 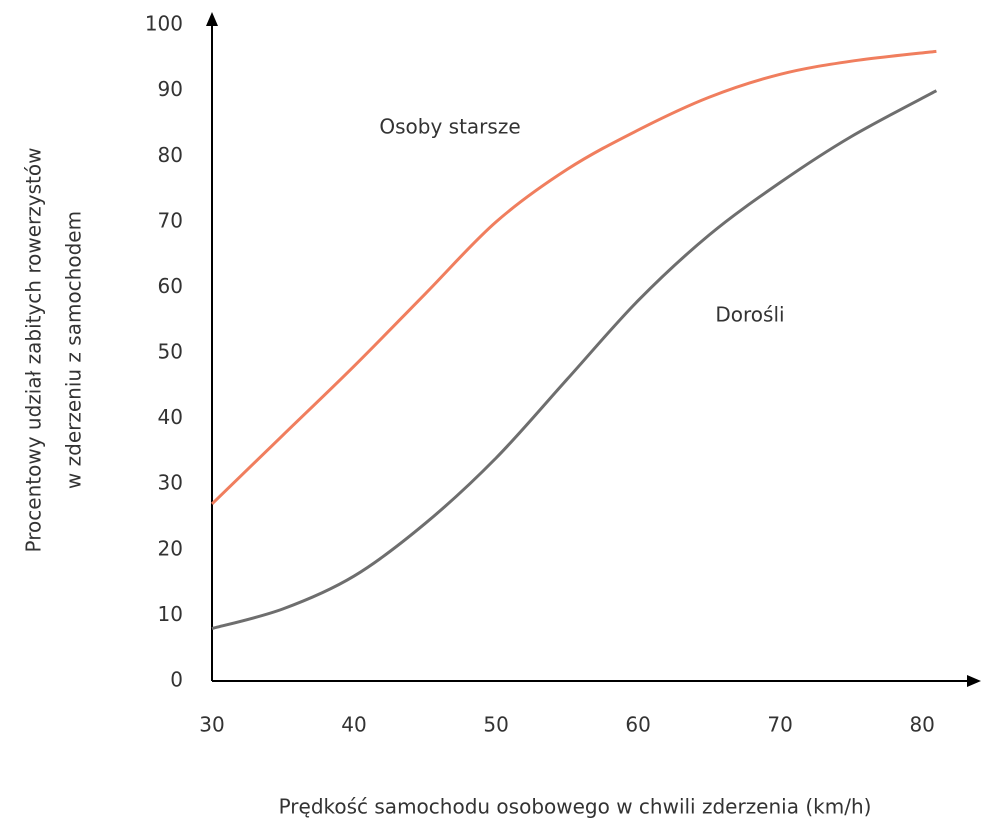 I want to click on x-tick-label: 70, so click(x=779, y=725).